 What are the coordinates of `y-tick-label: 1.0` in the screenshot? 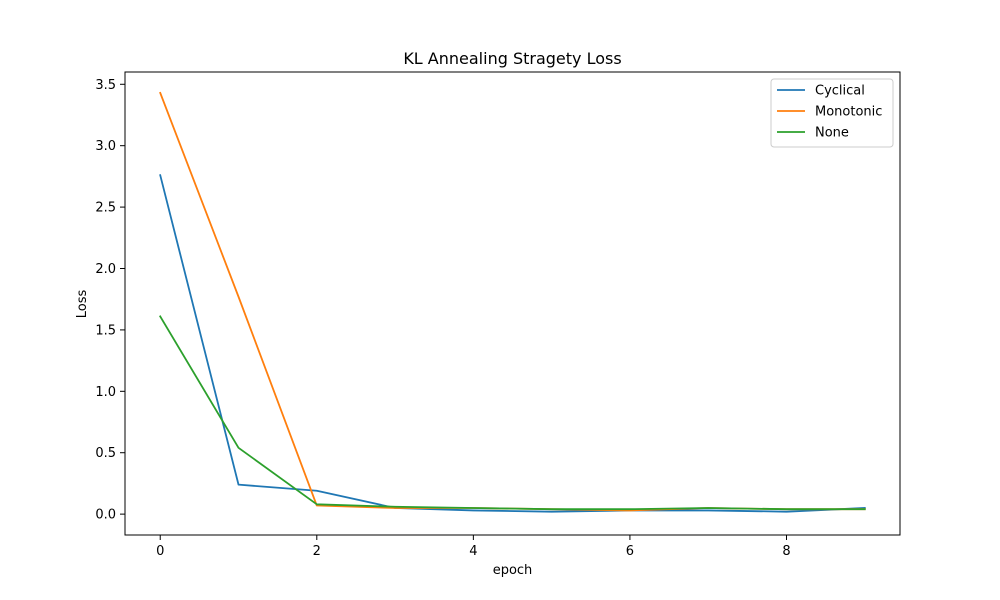 It's located at (105, 392).